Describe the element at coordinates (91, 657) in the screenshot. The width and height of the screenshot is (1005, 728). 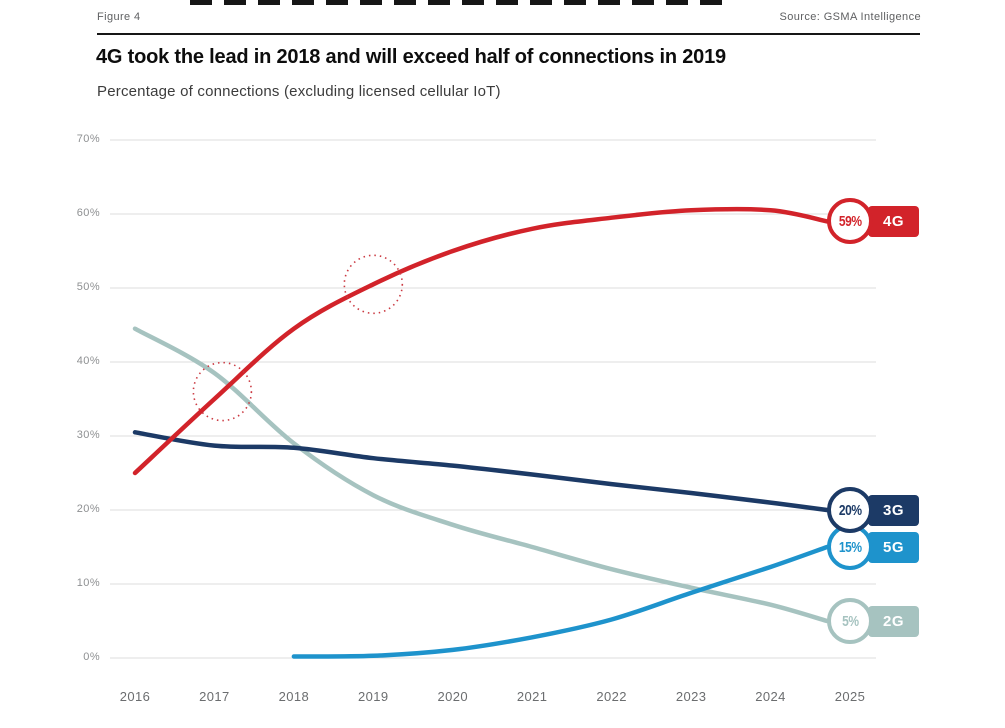
I see `y-axis-tick-label: 0%` at that location.